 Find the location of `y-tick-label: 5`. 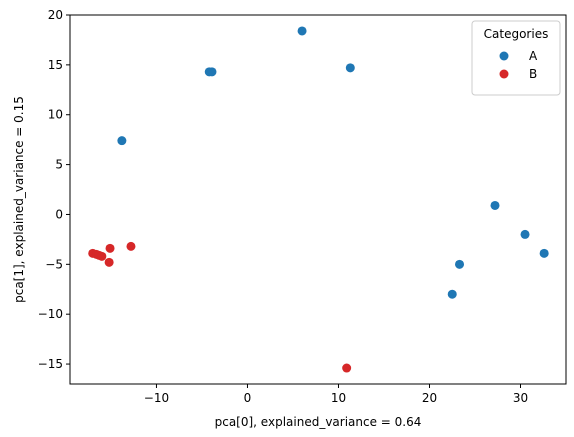

y-tick-label: 5 is located at coordinates (59, 165).